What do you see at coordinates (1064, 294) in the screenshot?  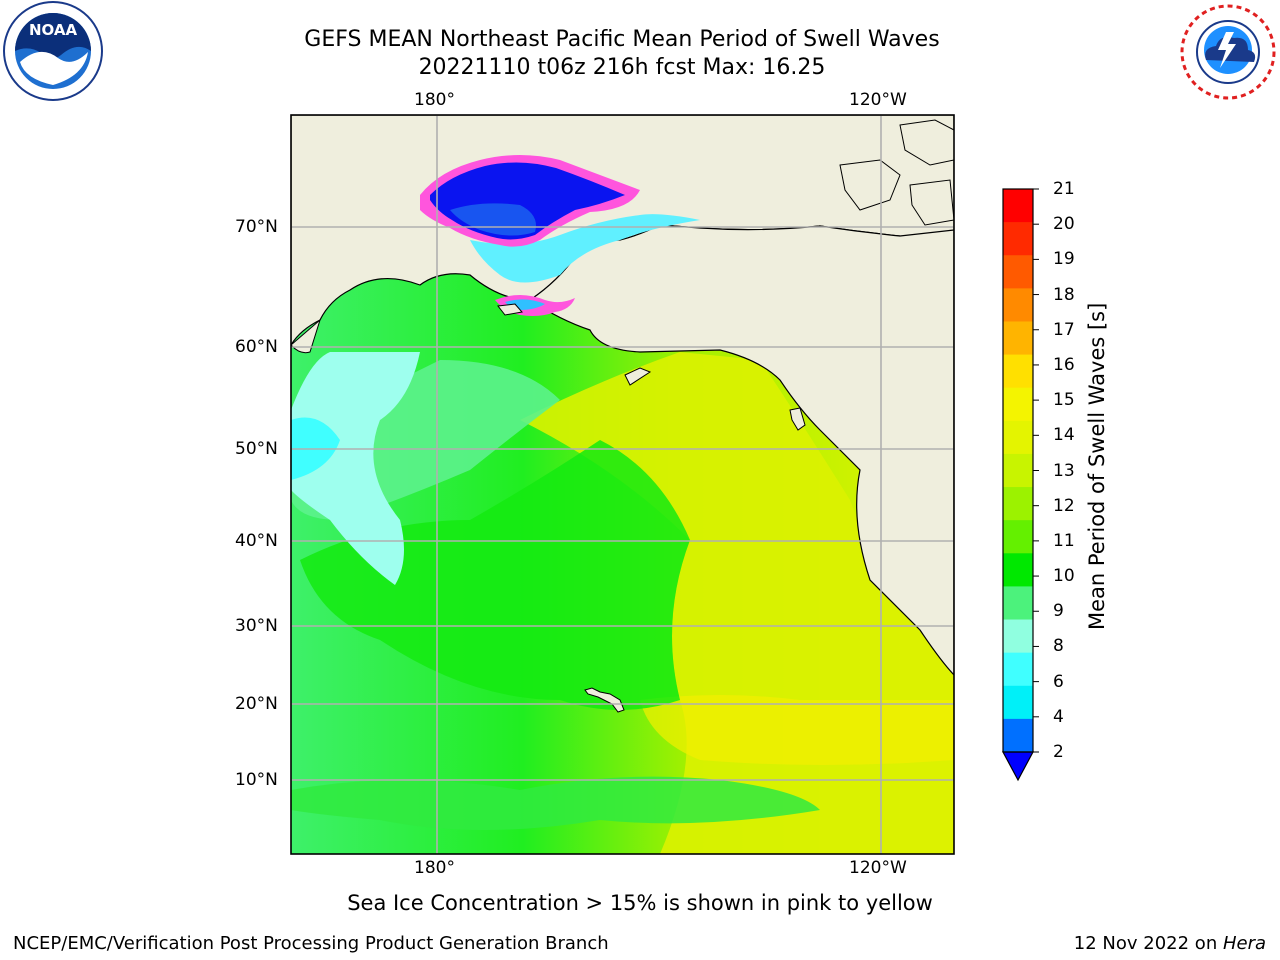 I see `colorbar-tick-label: 18` at bounding box center [1064, 294].